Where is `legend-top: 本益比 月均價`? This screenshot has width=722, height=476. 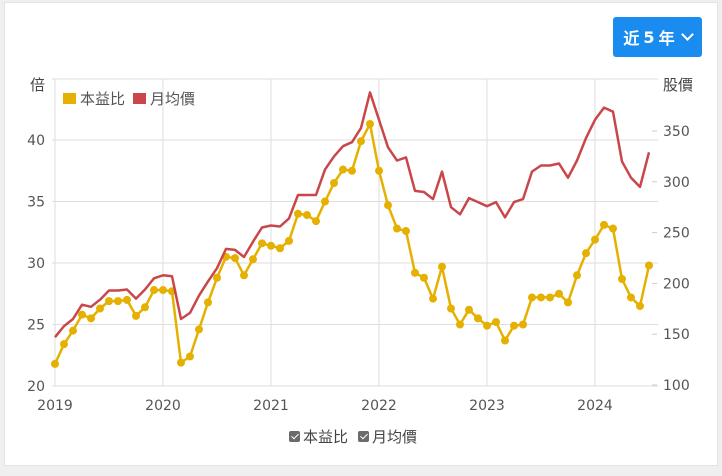
legend-top: 本益比 月均價 is located at coordinates (129, 98).